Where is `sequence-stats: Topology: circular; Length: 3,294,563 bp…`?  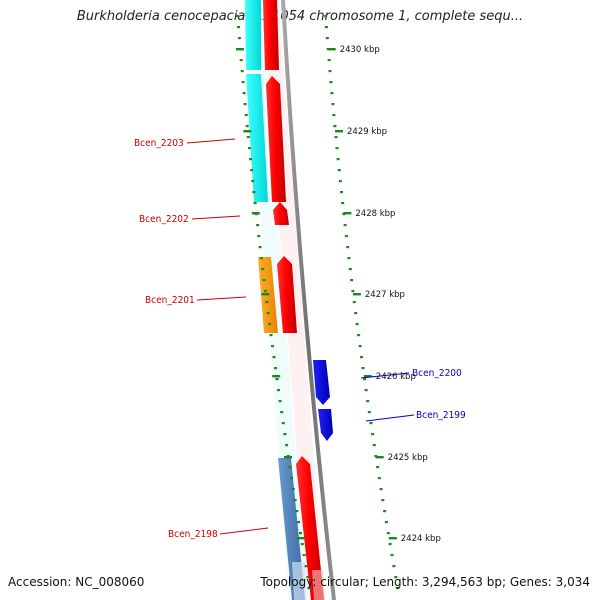
sequence-stats: Topology: circular; Length: 3,294,563 bp… is located at coordinates (425, 582).